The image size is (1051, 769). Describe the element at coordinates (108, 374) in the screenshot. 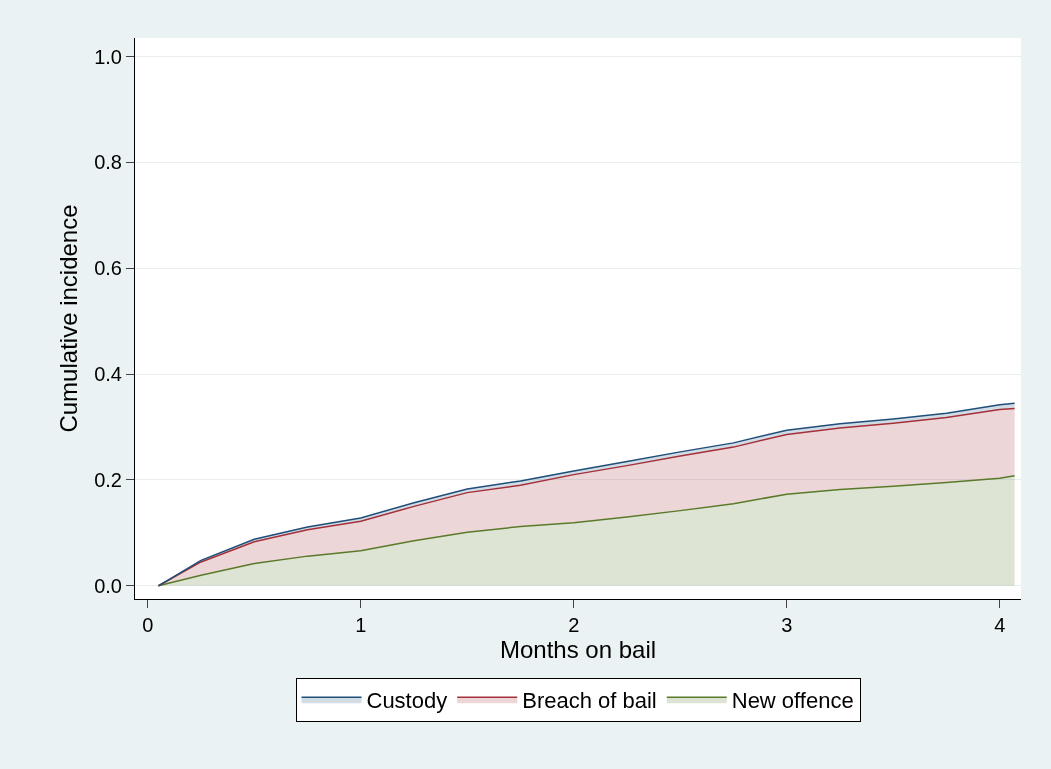

I see `y-tick-label: 0.4` at that location.